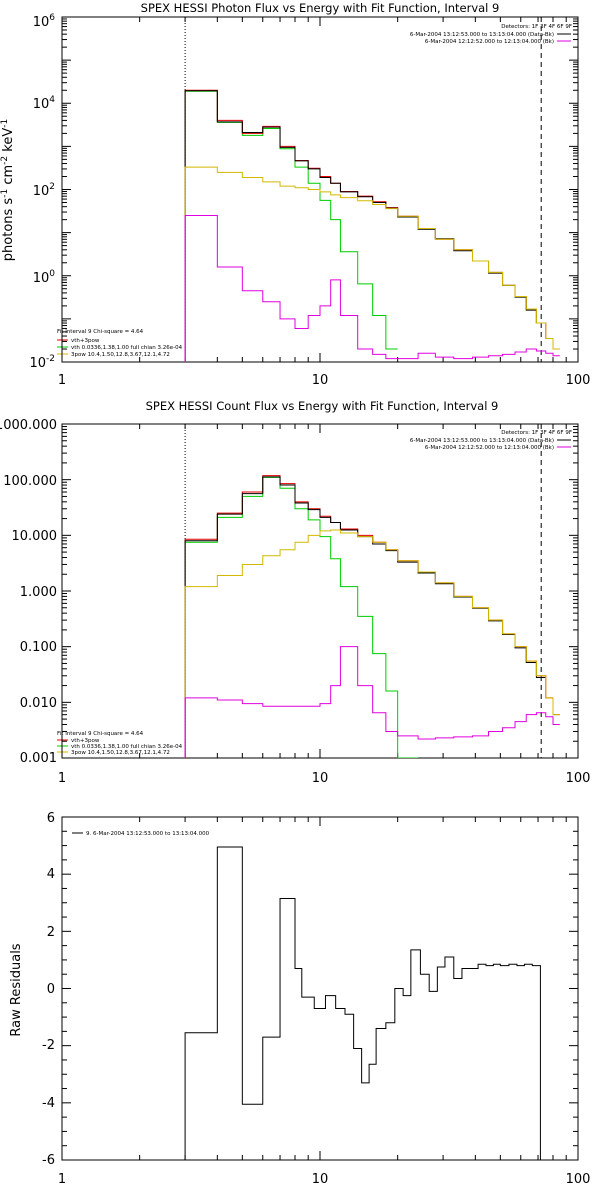 The width and height of the screenshot is (600, 1200). I want to click on count-series-data, so click(365, 617).